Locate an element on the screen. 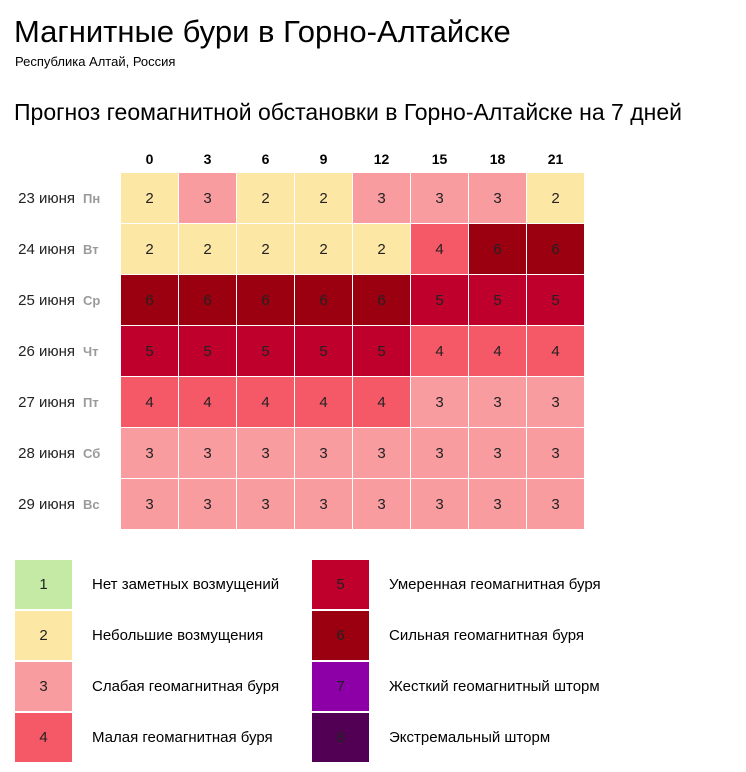 The height and width of the screenshot is (772, 746). row-date-label: 26 июня is located at coordinates (46, 351).